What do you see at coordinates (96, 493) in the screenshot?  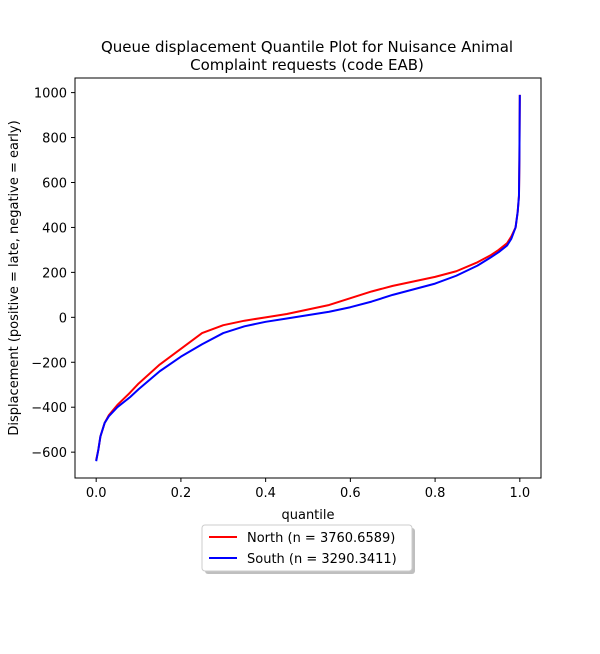 I see `x-tick-label: 0.0` at bounding box center [96, 493].